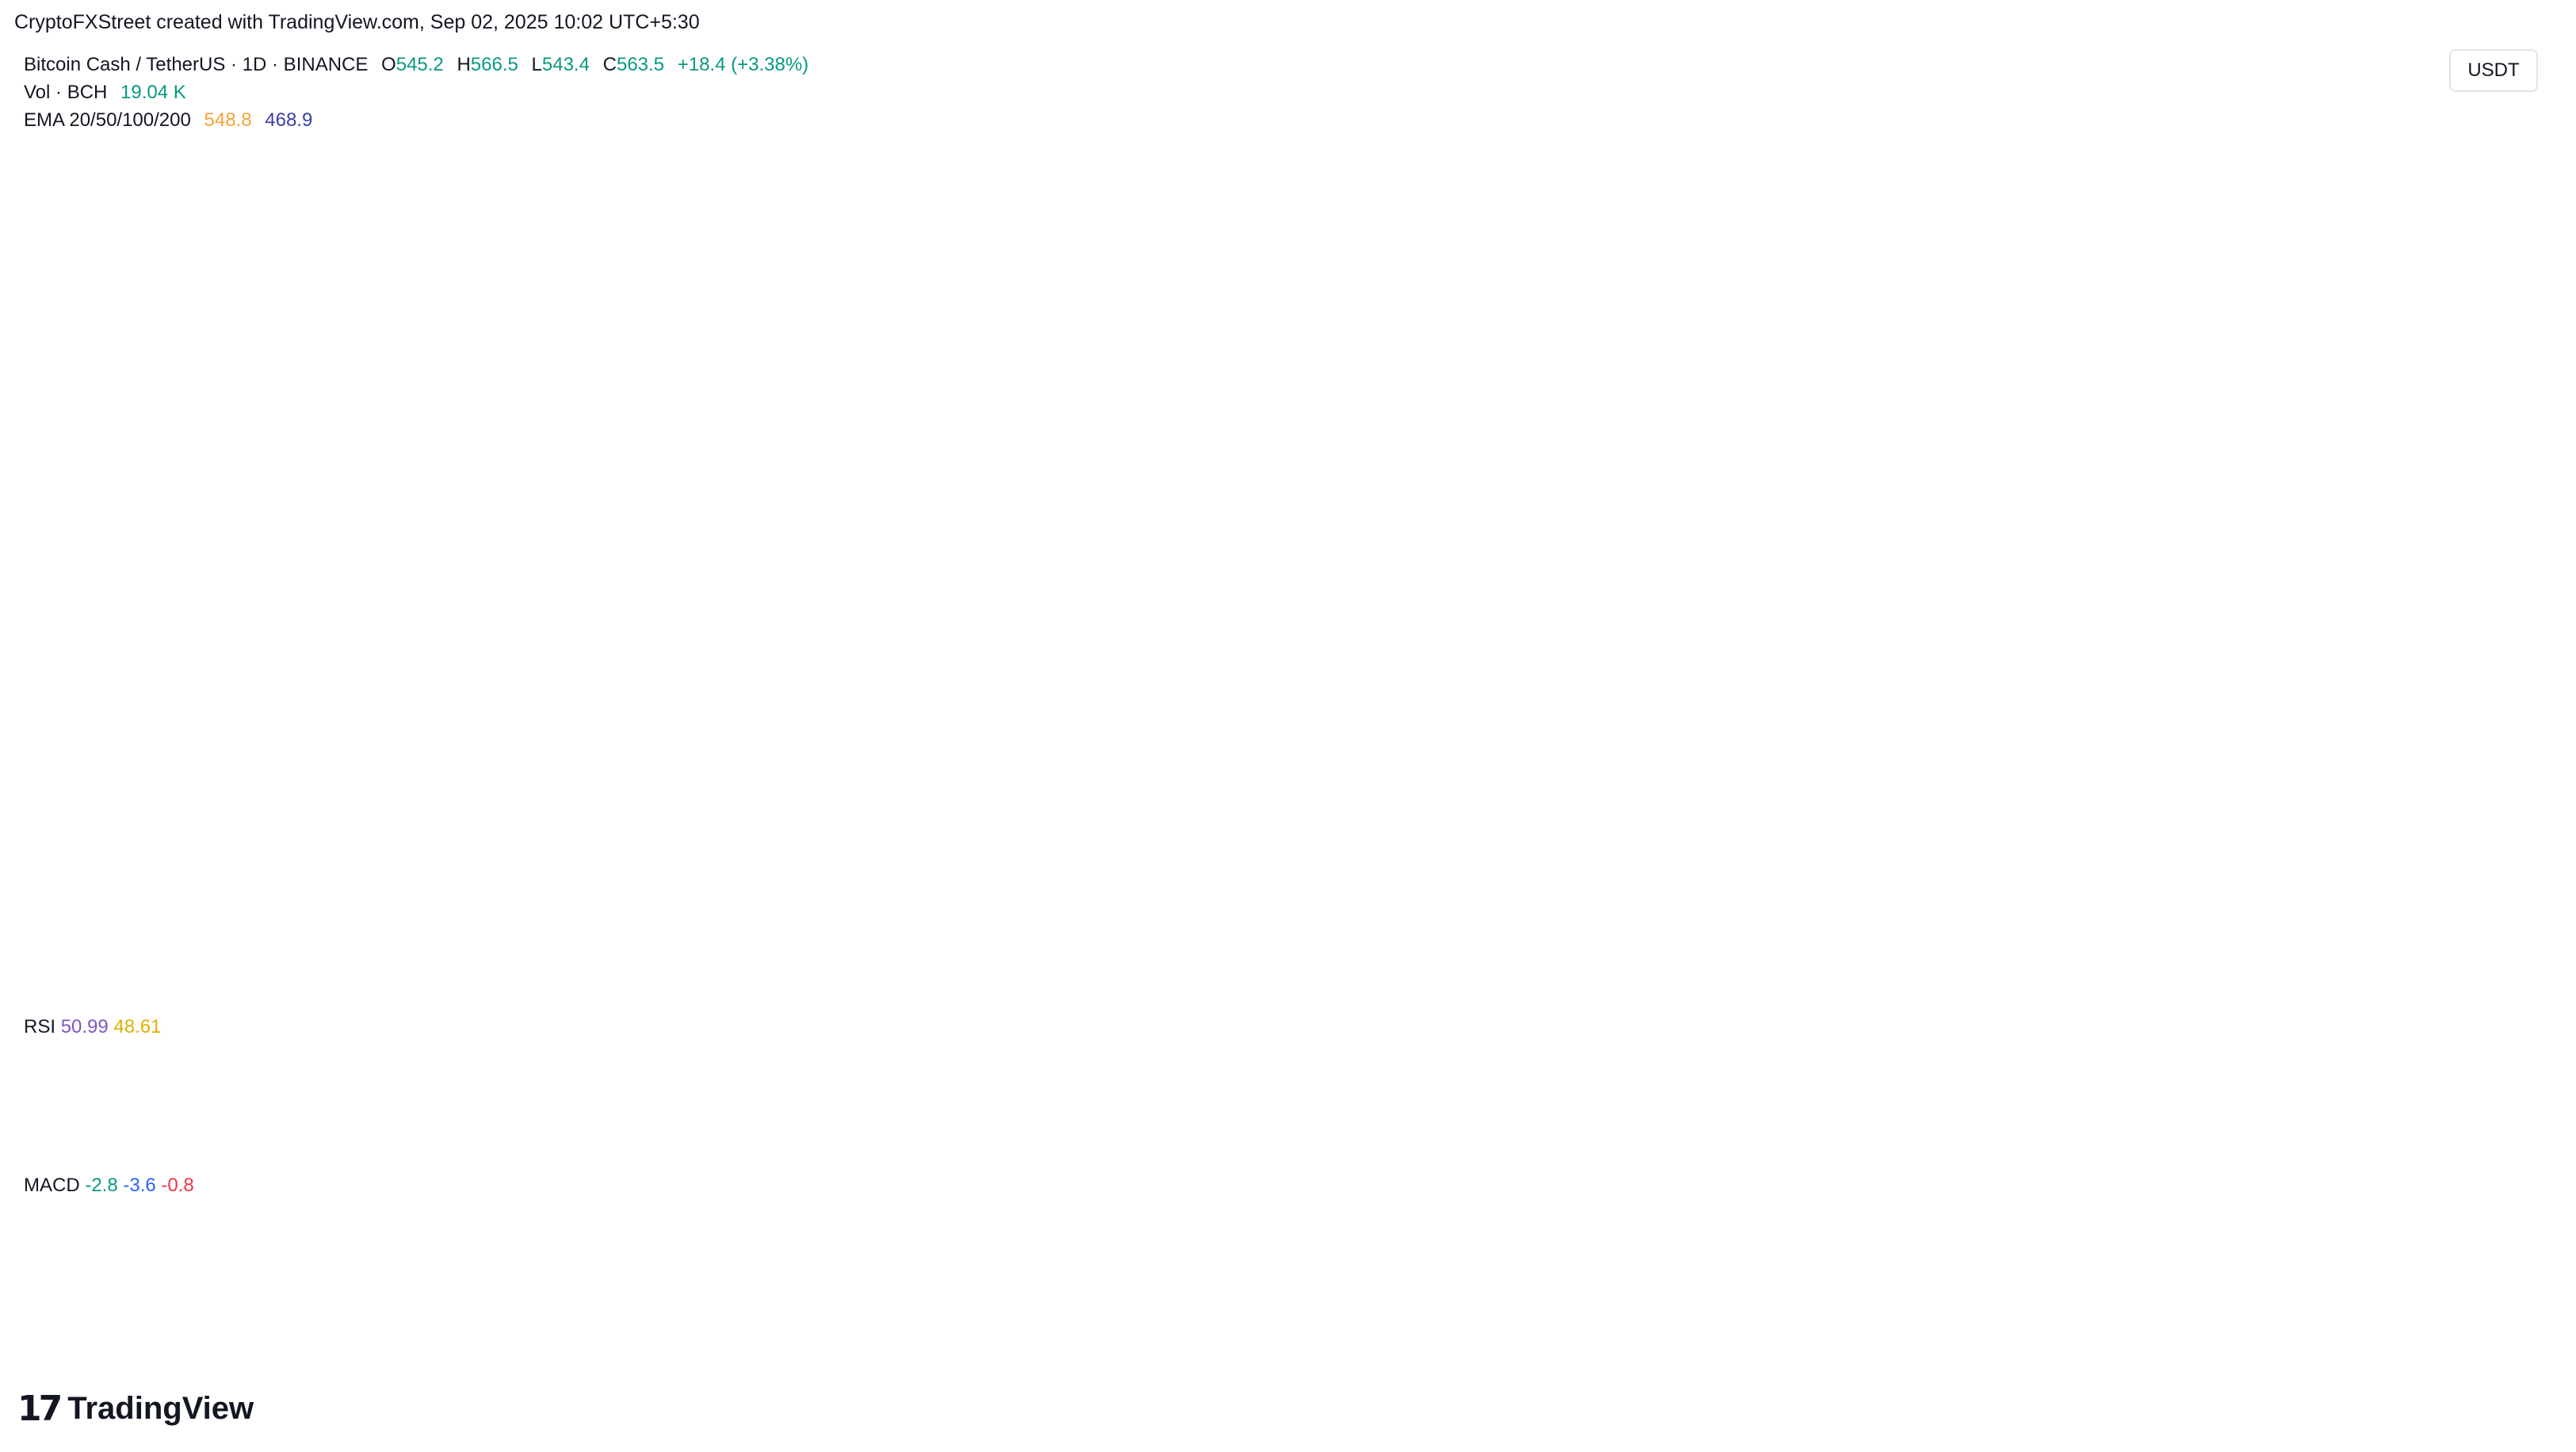 The image size is (2576, 1452). I want to click on volume-legend: Vol · BCH 19.04 K, so click(109, 93).